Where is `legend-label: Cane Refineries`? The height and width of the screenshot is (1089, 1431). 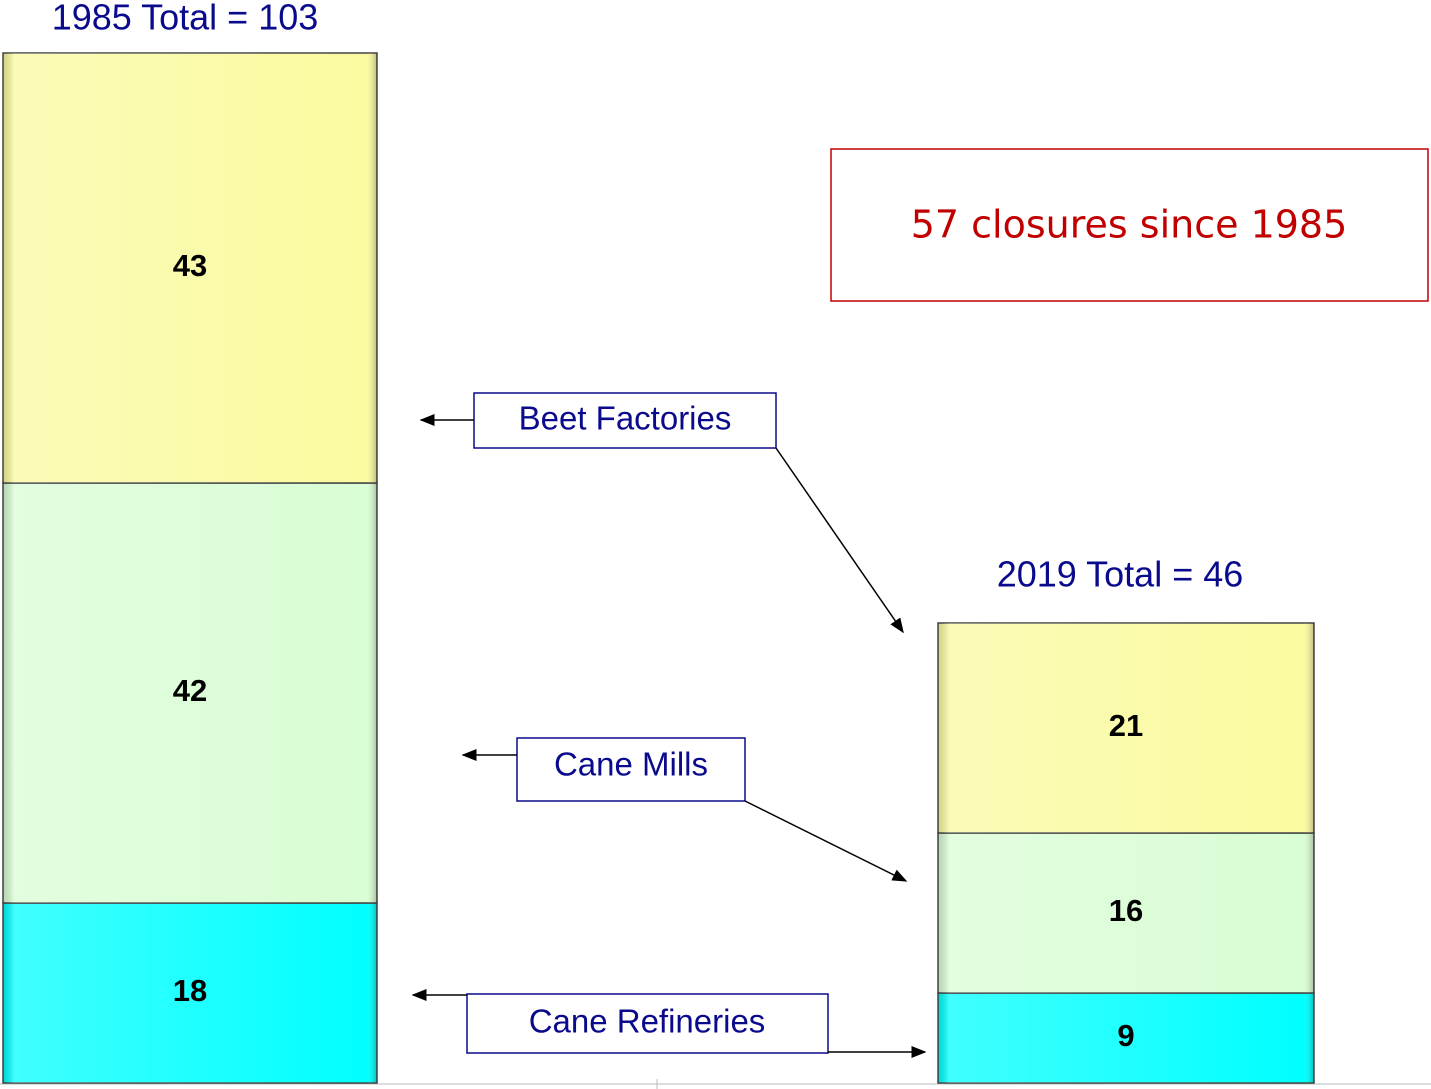
legend-label: Cane Refineries is located at coordinates (647, 1021).